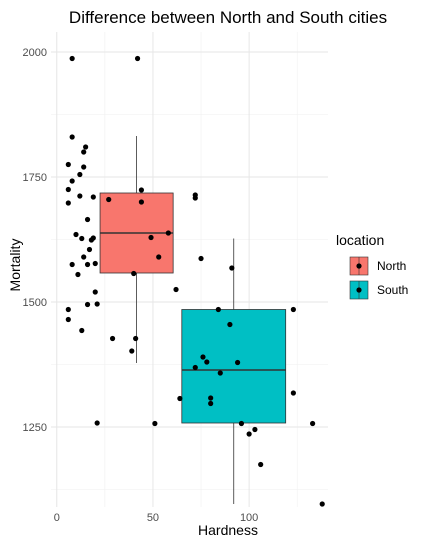 The height and width of the screenshot is (545, 426). I want to click on y-tick-label: 1250, so click(35, 428).